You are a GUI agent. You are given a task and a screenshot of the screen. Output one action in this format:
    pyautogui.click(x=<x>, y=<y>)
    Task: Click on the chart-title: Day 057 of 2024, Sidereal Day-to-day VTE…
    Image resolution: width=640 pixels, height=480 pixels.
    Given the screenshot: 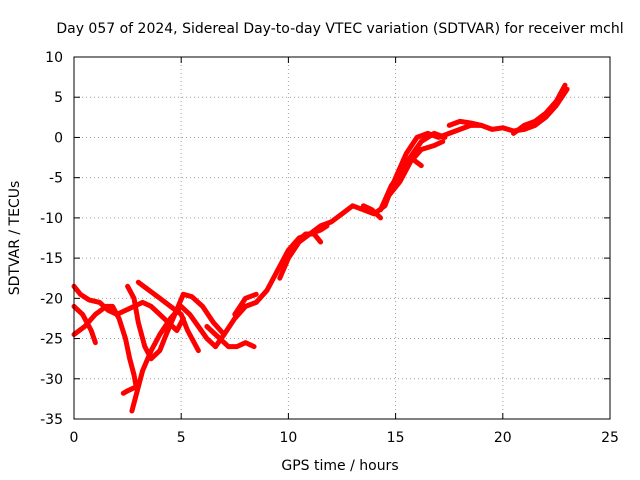 What is the action you would take?
    pyautogui.click(x=339, y=29)
    